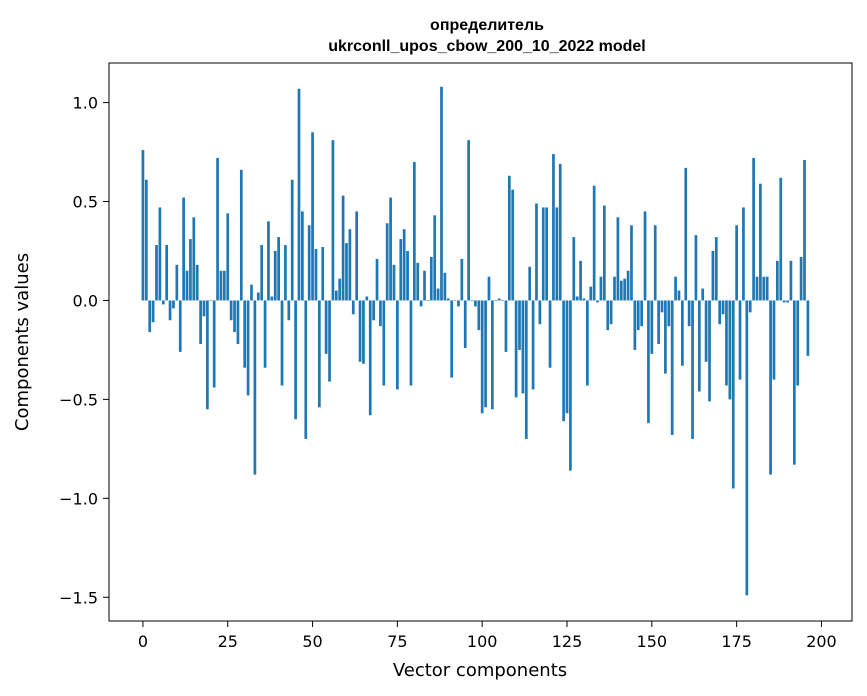  I want to click on x-tick-label: 200, so click(821, 641).